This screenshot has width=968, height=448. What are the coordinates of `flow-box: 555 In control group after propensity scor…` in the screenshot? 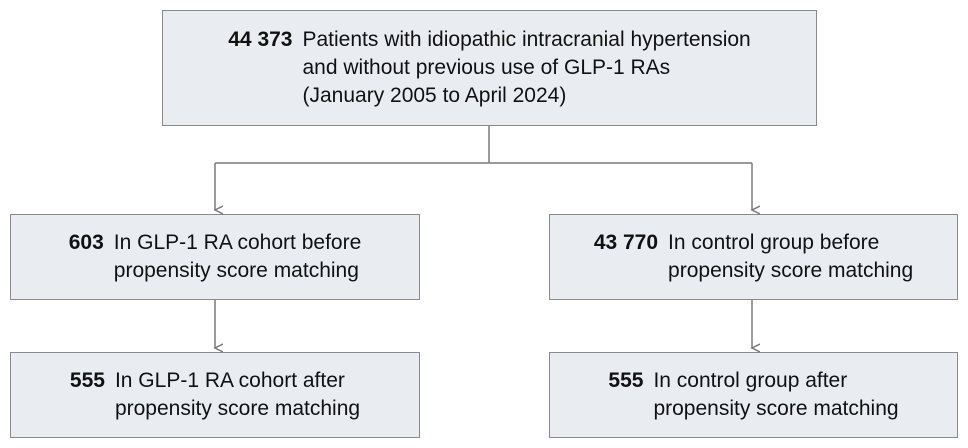 It's located at (753, 395).